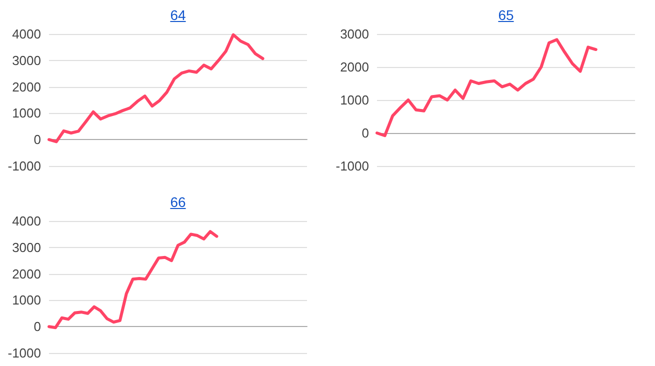 The image size is (655, 366). What do you see at coordinates (178, 15) in the screenshot?
I see `chart-title: 64` at bounding box center [178, 15].